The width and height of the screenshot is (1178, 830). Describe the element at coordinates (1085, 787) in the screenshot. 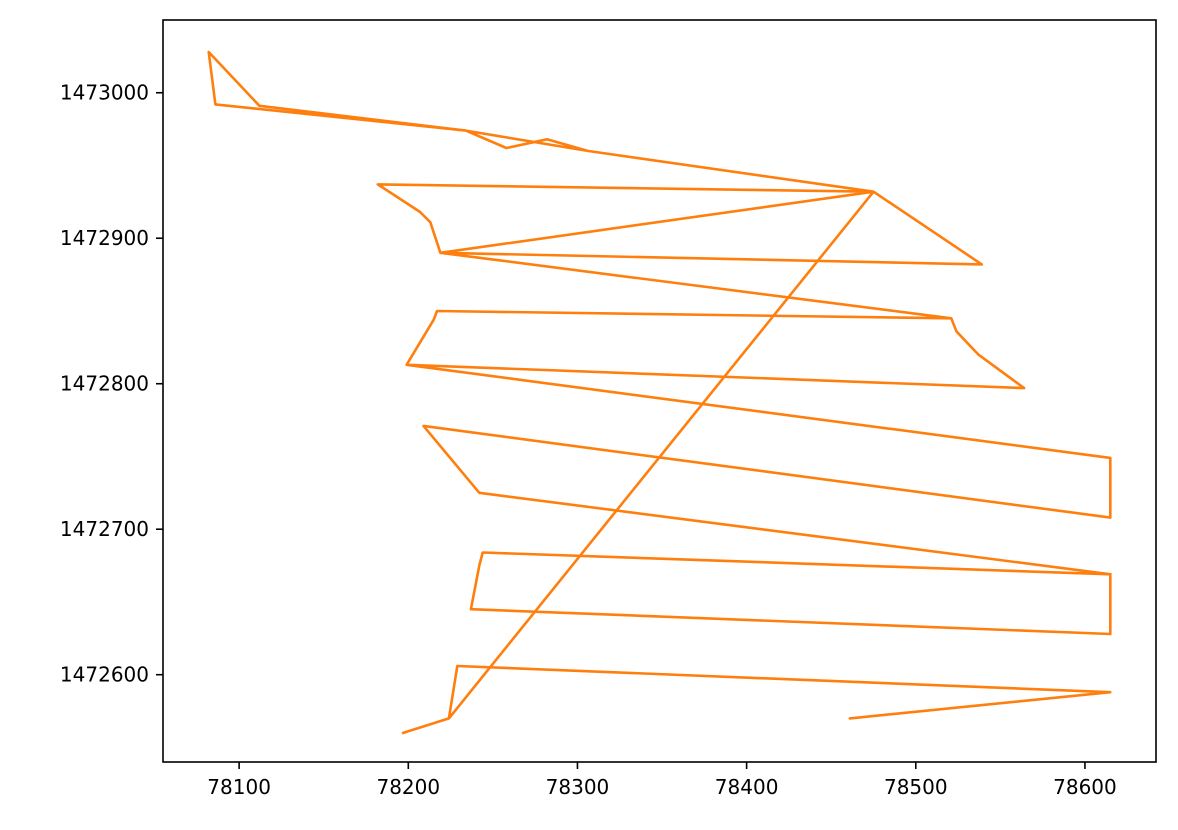

I see `x-tick-label: 78600` at that location.